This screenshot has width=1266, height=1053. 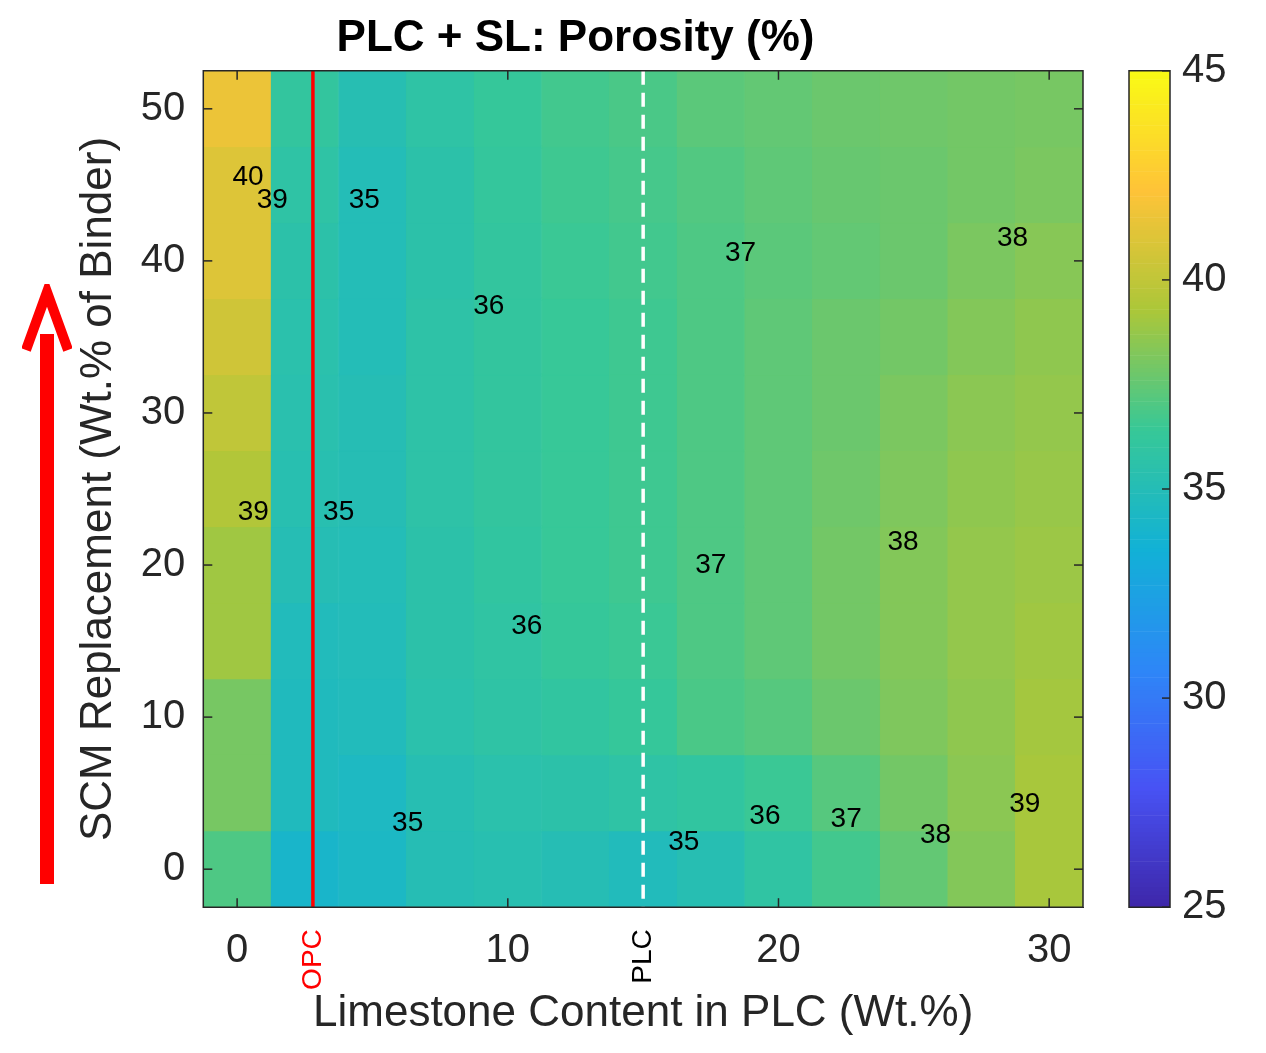 I want to click on y-tick-label: 10, so click(x=163, y=714).